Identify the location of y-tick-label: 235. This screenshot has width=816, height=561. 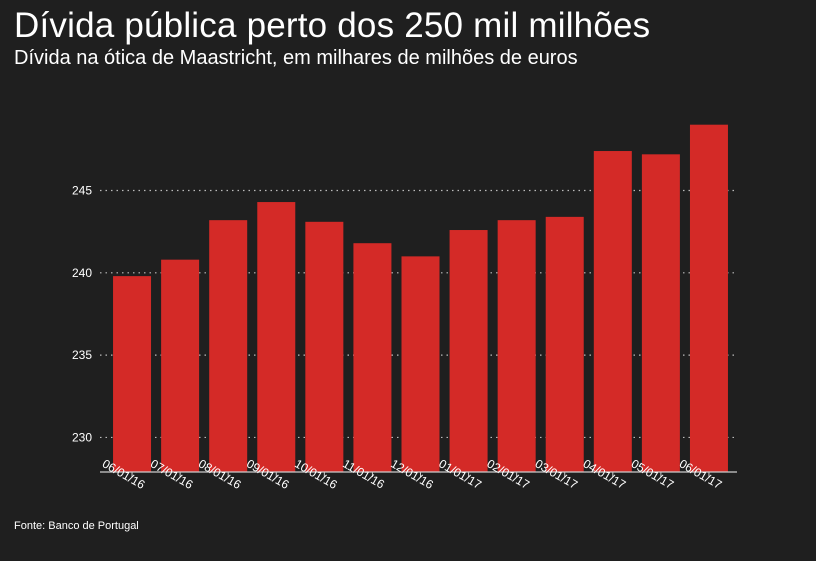
(82, 355).